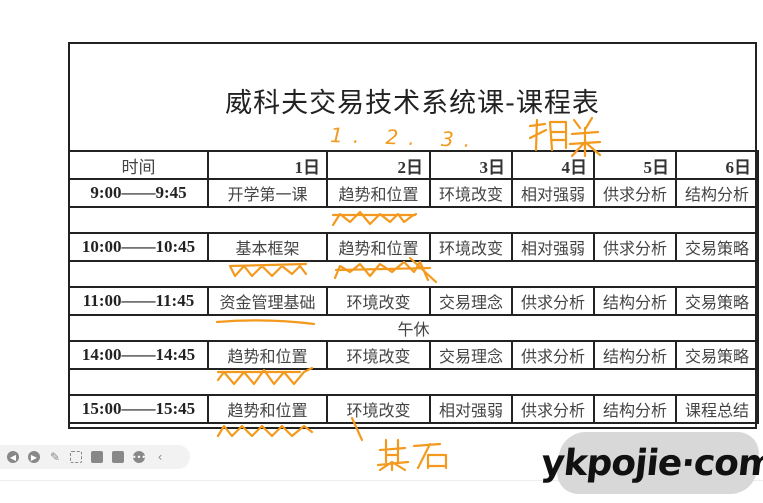 The image size is (763, 503). I want to click on header-day: 6日, so click(717, 165).